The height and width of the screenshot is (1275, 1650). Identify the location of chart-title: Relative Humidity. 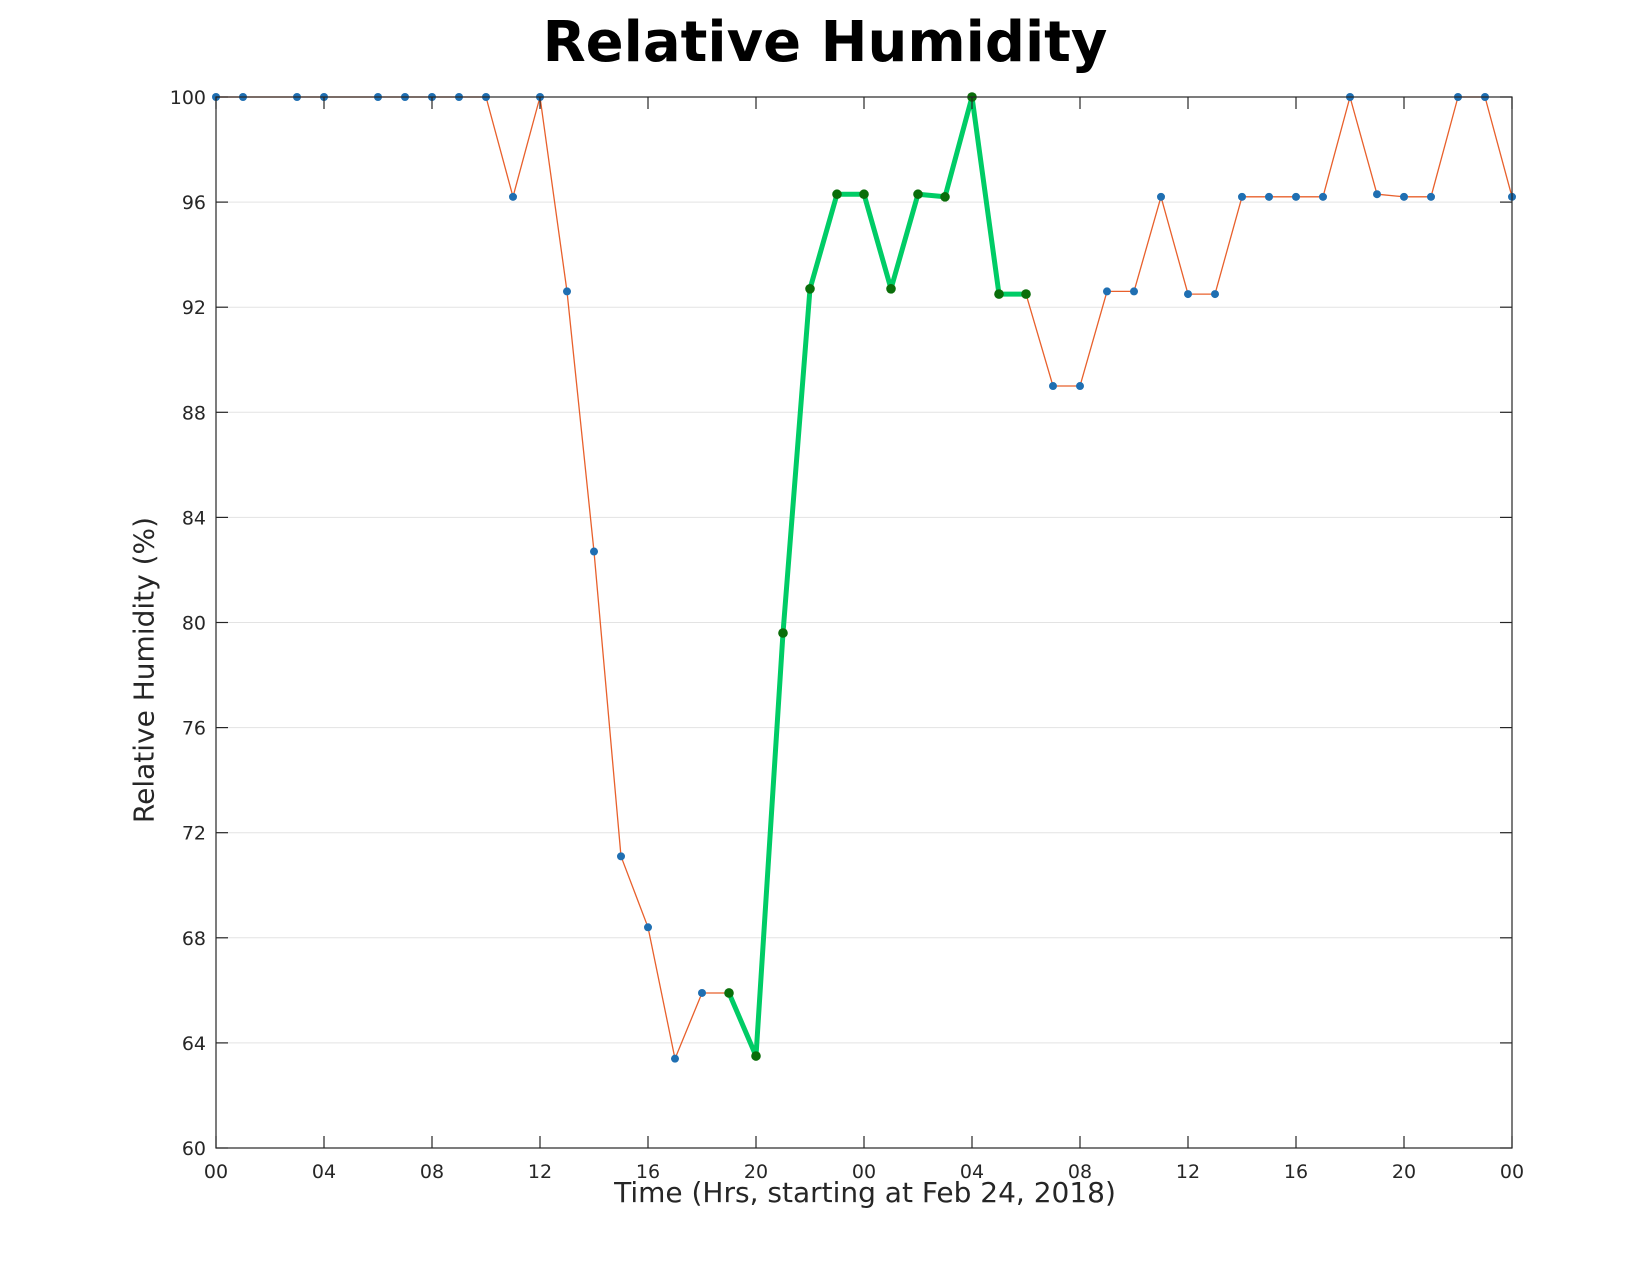
(825, 42).